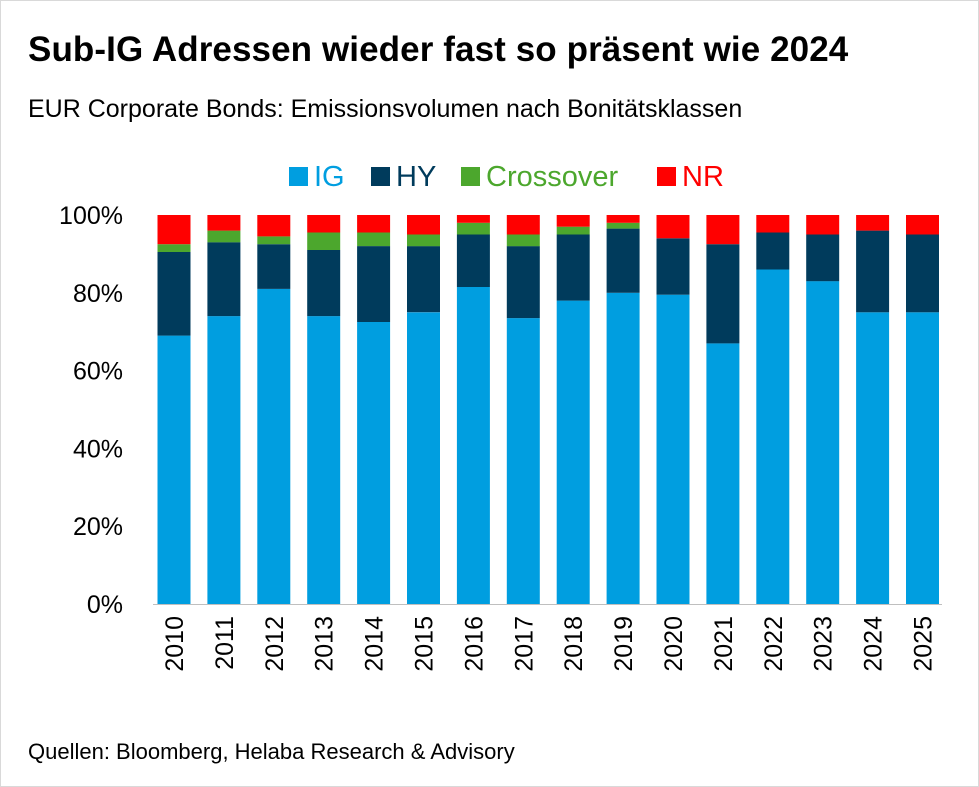 This screenshot has height=787, width=979. What do you see at coordinates (474, 644) in the screenshot?
I see `x-tick-label: 2016` at bounding box center [474, 644].